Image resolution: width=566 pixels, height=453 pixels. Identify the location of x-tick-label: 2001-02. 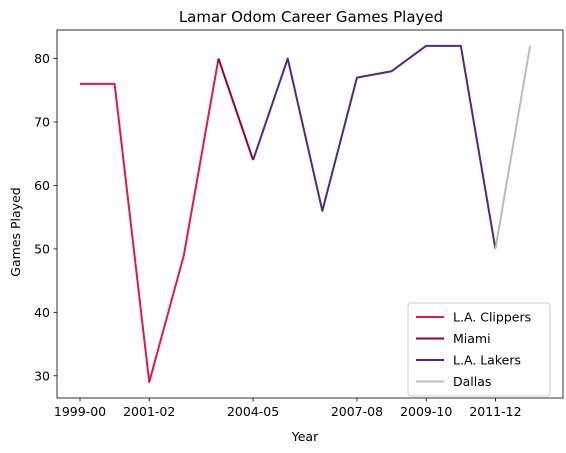
(149, 411).